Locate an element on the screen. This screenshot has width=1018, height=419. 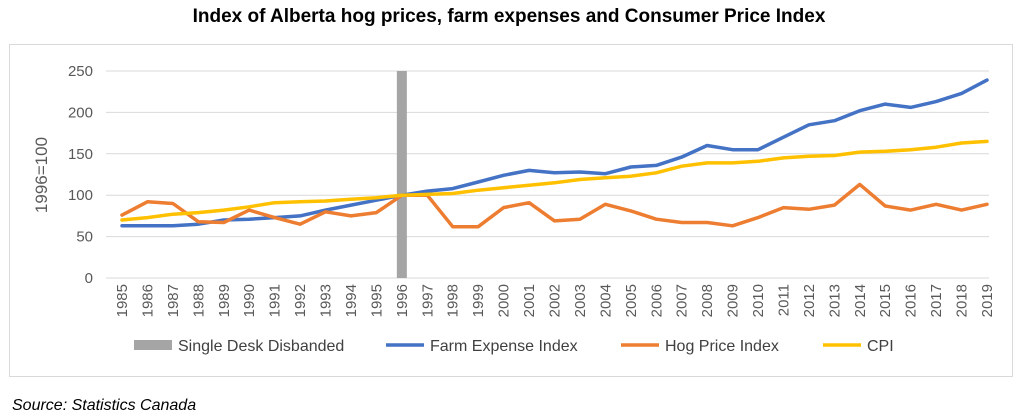
x-tick-label: 2019 is located at coordinates (987, 300).